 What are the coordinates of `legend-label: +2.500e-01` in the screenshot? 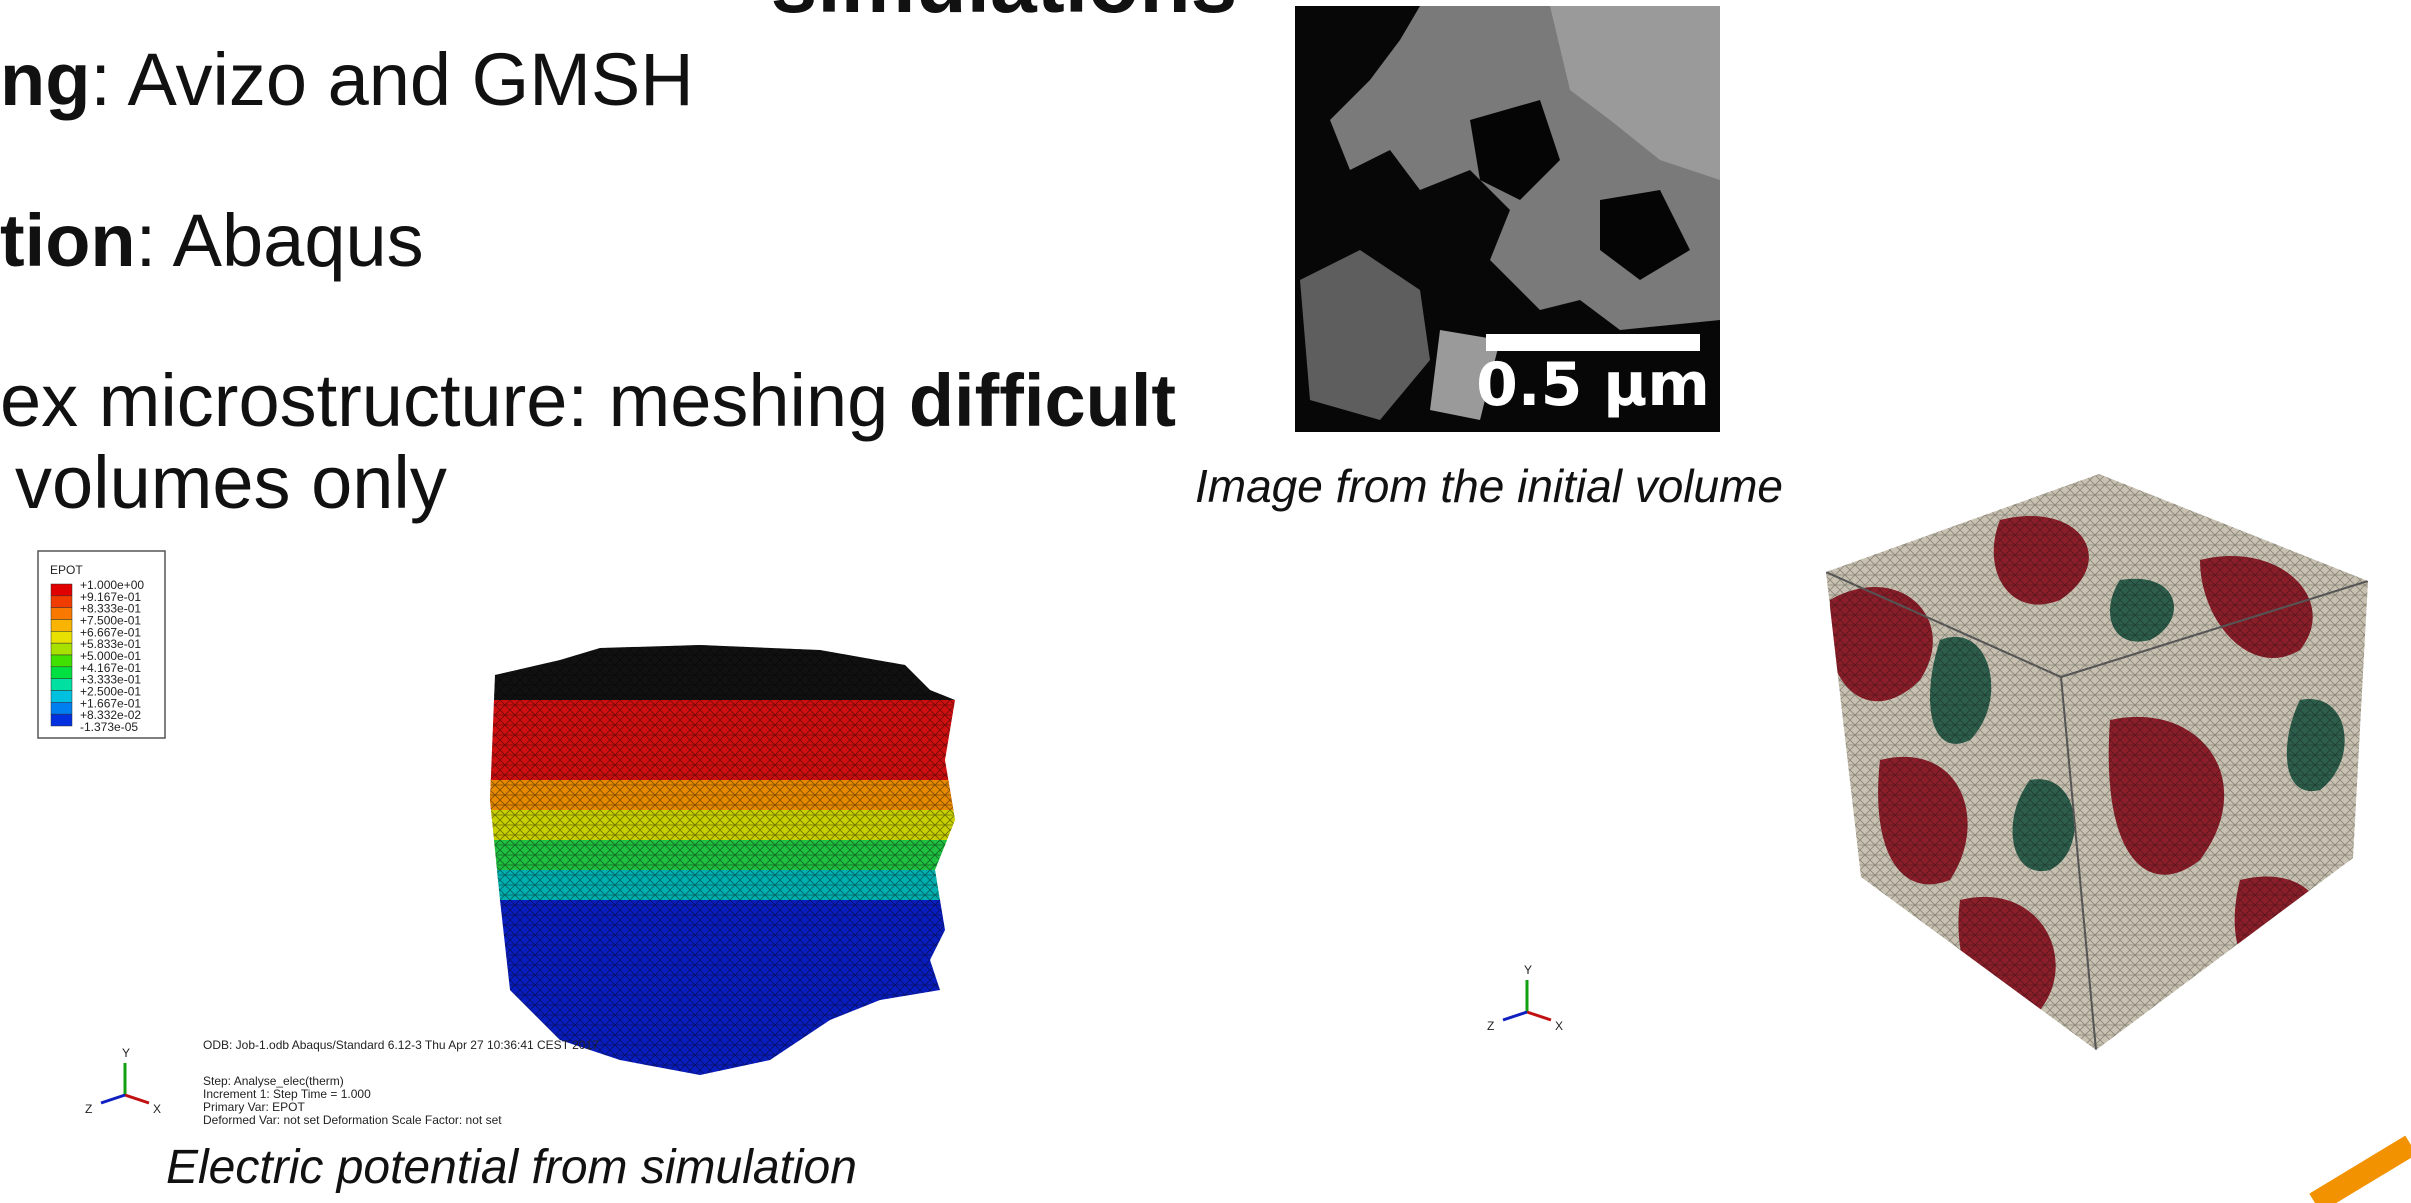 It's located at (110, 692).